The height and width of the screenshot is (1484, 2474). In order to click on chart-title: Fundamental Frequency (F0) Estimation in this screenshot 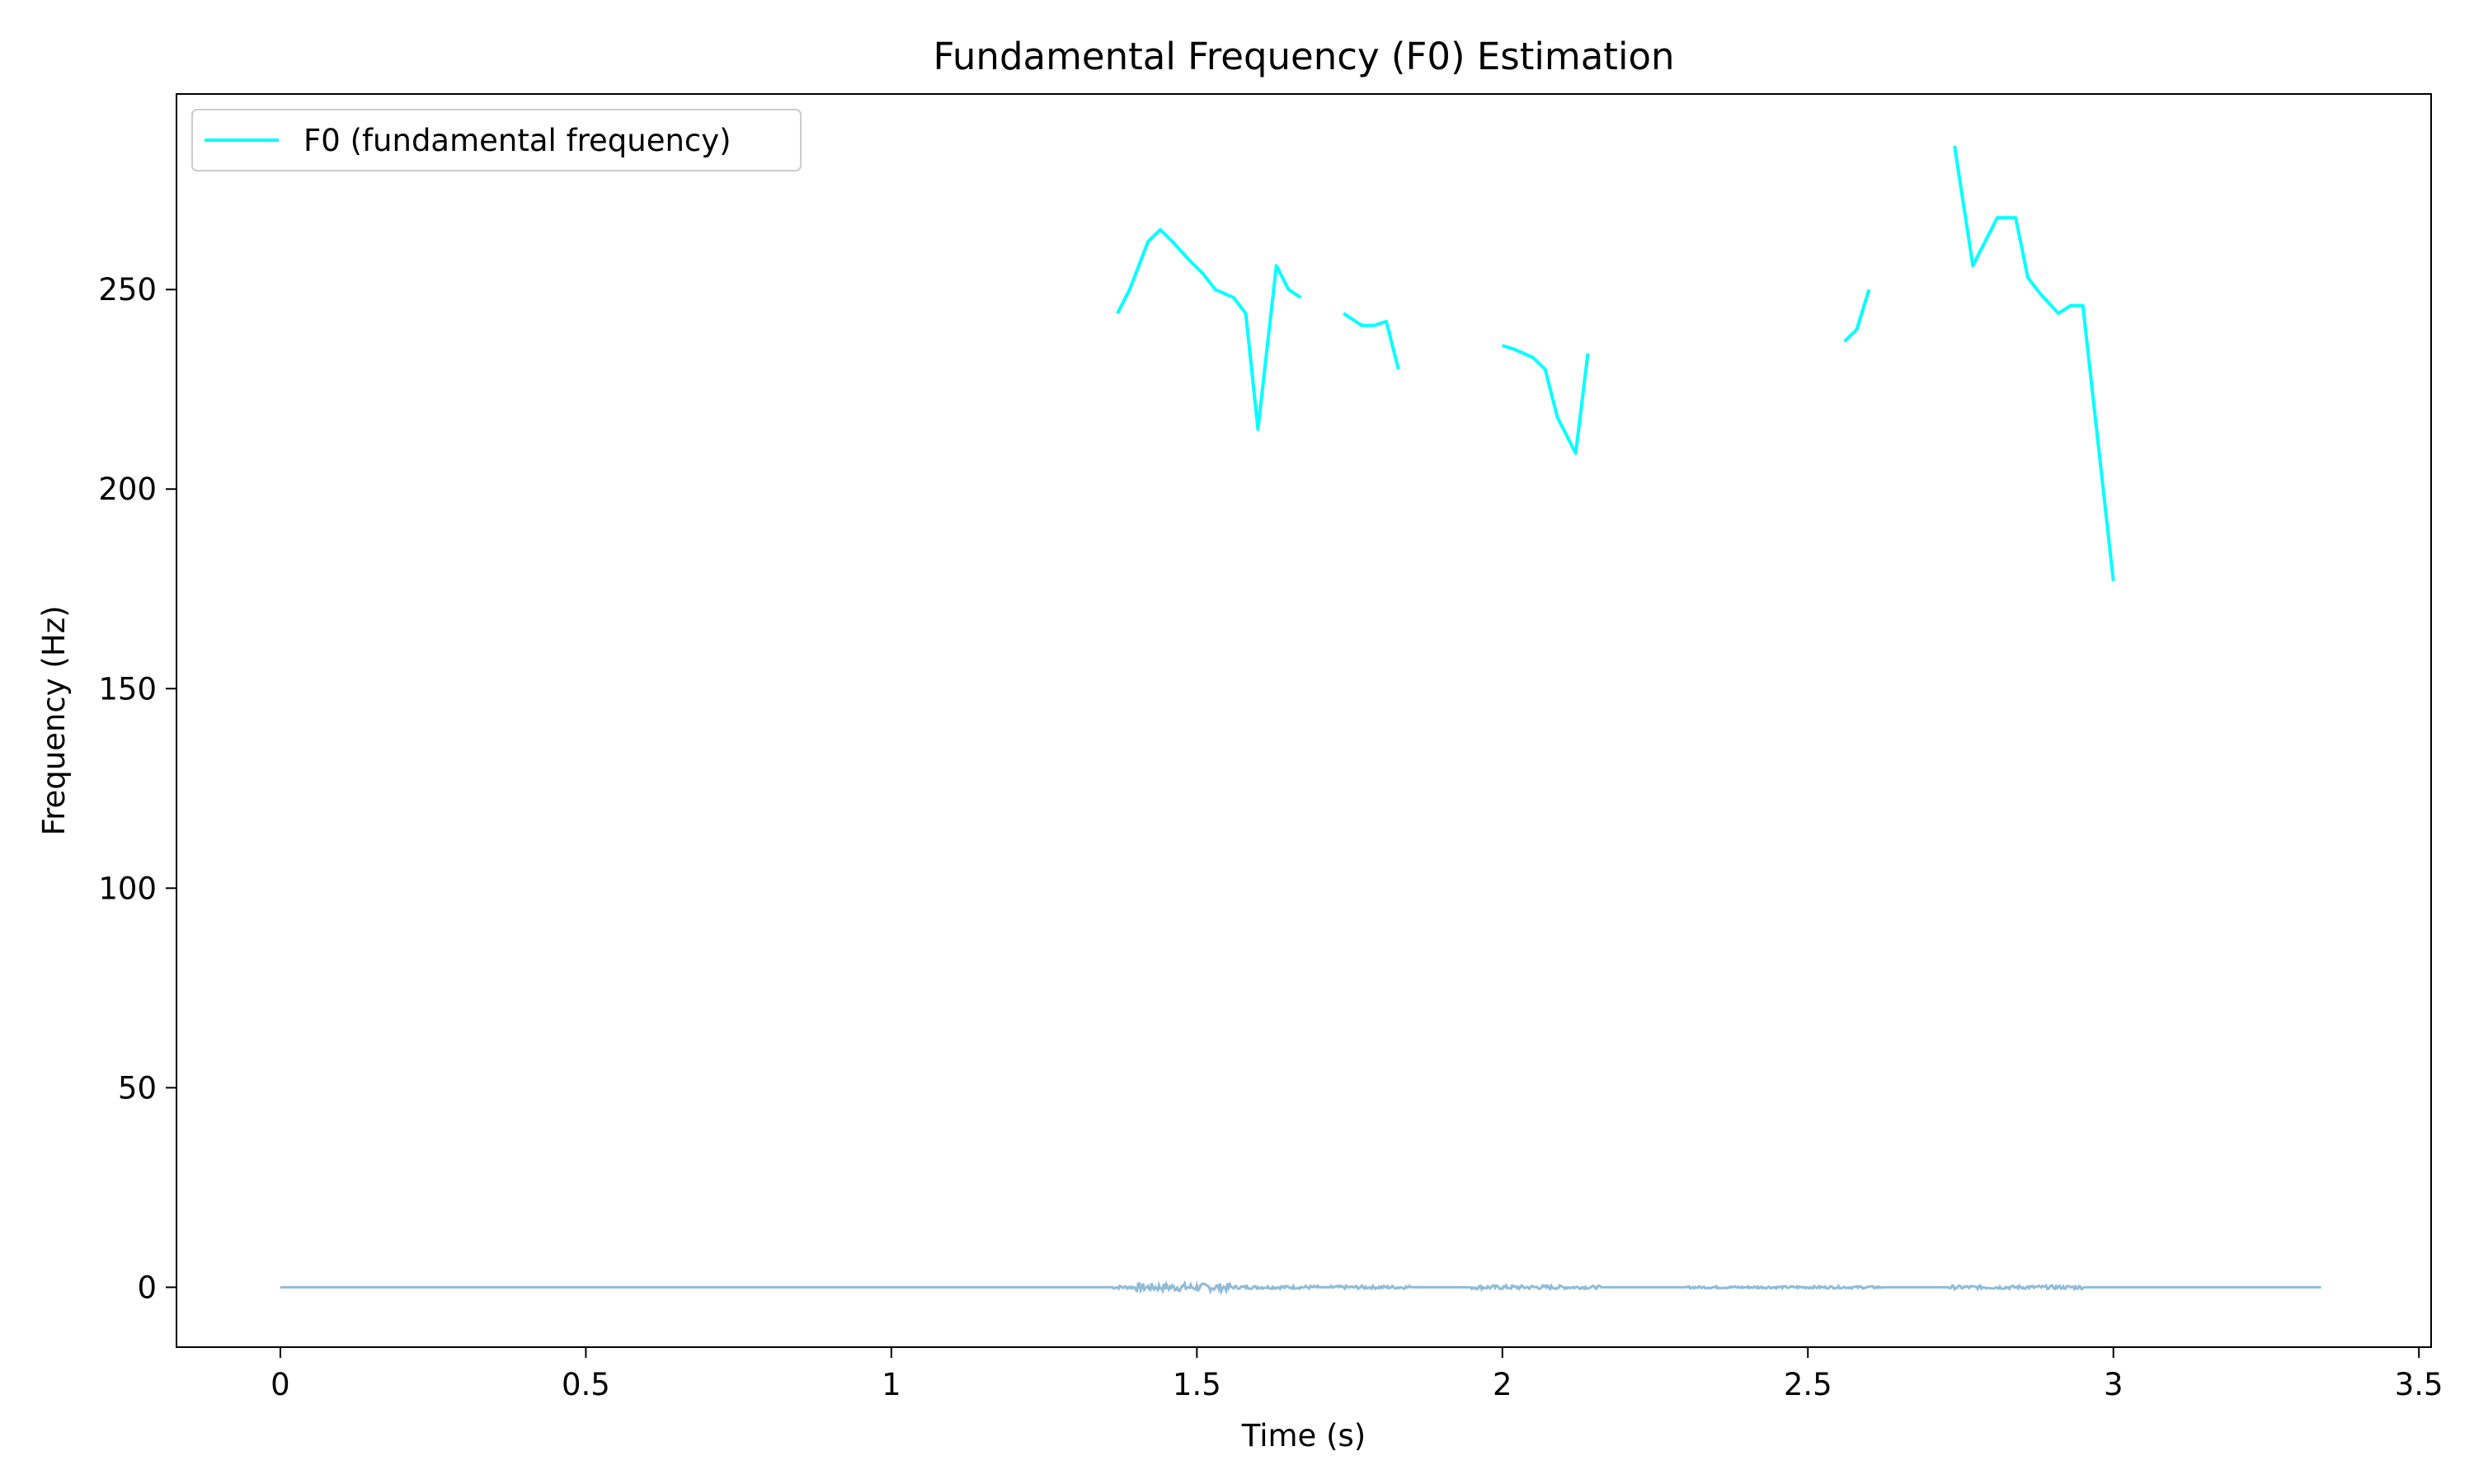, I will do `click(1303, 56)`.